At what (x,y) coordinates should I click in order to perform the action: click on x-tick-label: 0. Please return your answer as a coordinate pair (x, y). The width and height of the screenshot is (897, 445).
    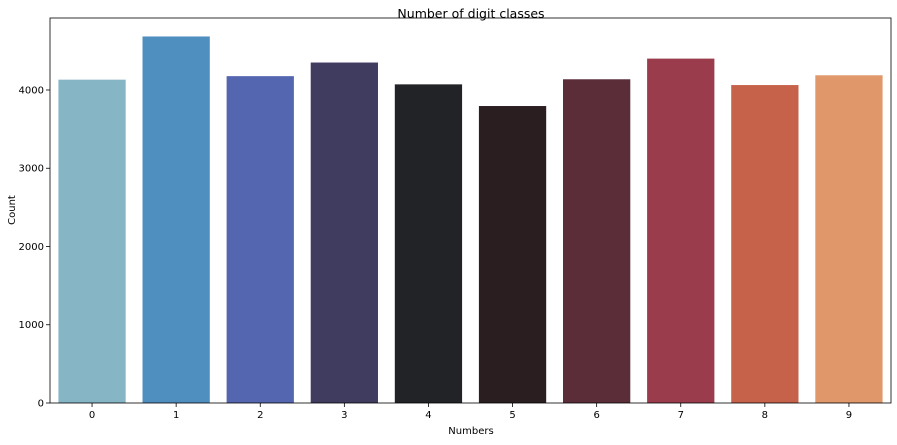
    Looking at the image, I should click on (92, 415).